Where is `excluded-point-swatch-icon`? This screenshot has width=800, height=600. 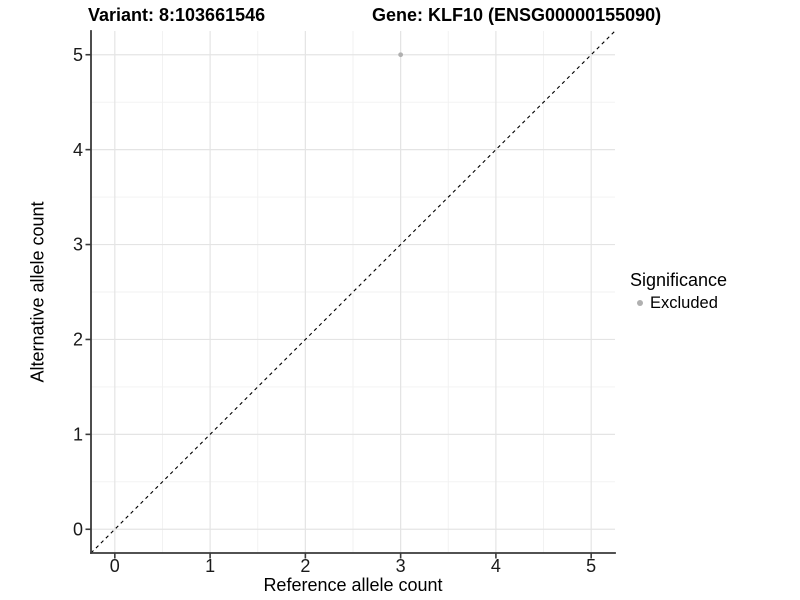 excluded-point-swatch-icon is located at coordinates (640, 303).